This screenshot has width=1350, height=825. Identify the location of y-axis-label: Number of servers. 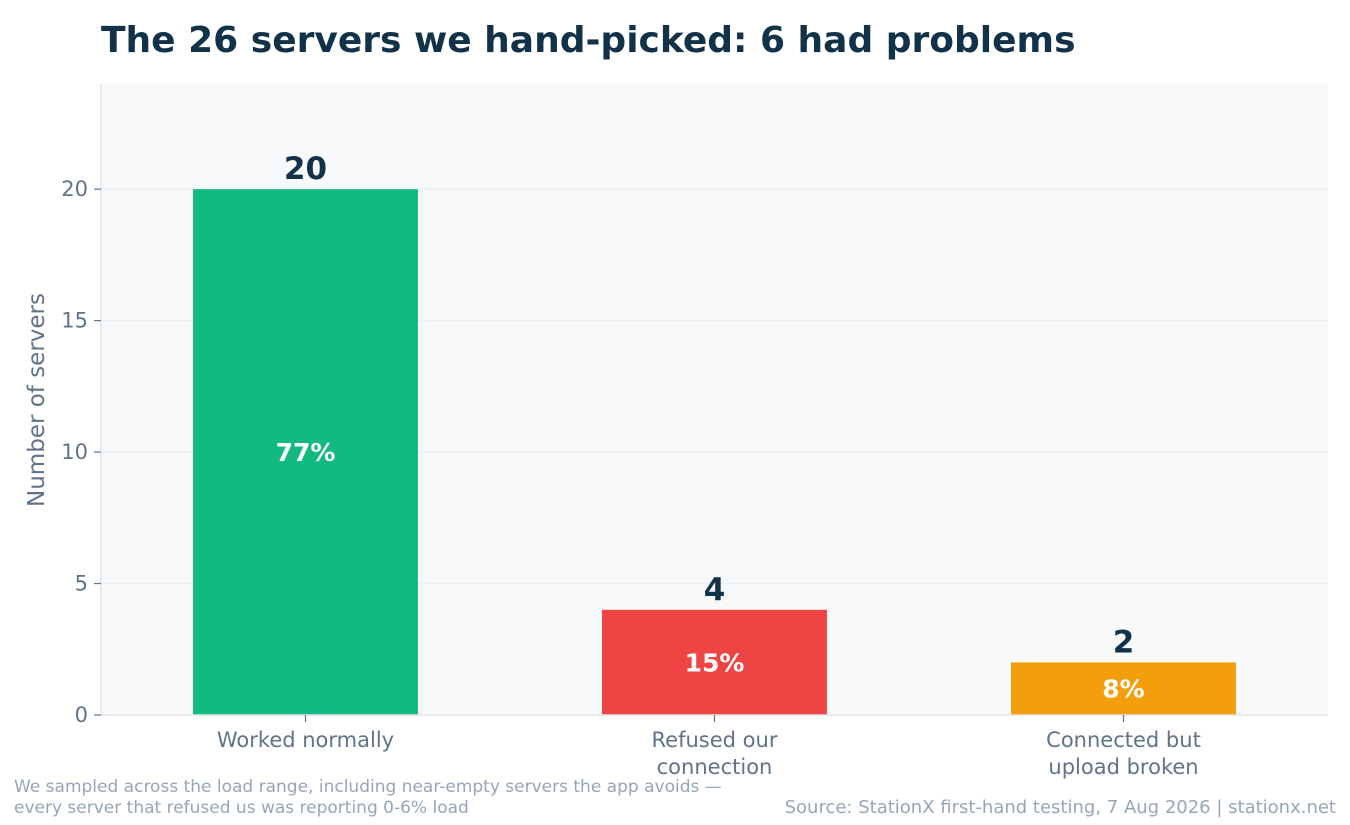
(37, 400).